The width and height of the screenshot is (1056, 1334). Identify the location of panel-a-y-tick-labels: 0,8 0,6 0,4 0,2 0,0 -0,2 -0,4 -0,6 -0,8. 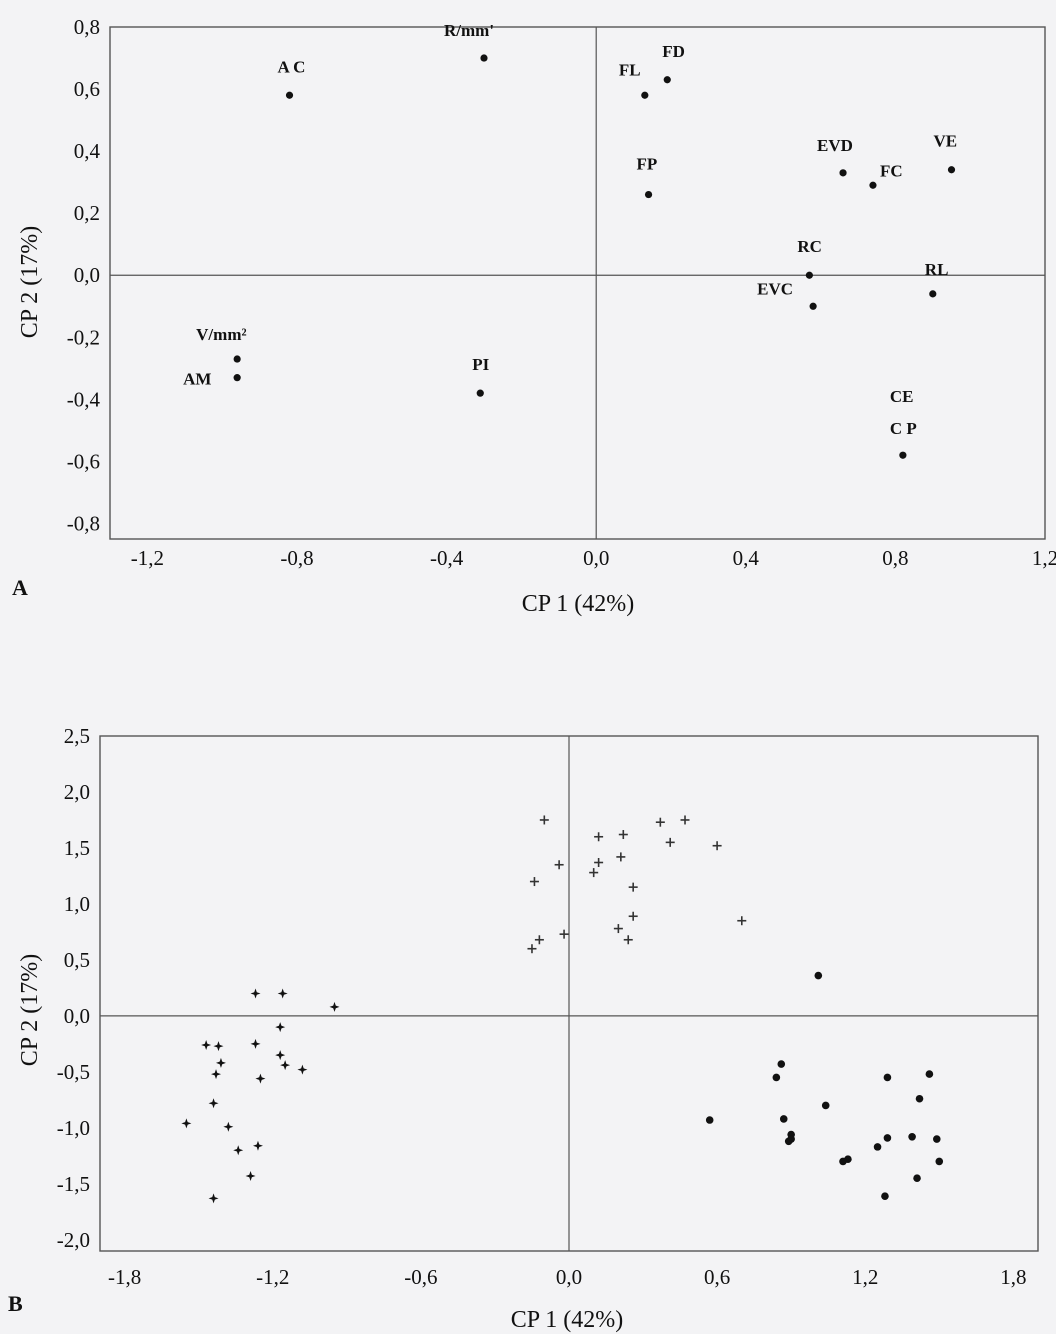
(84, 275).